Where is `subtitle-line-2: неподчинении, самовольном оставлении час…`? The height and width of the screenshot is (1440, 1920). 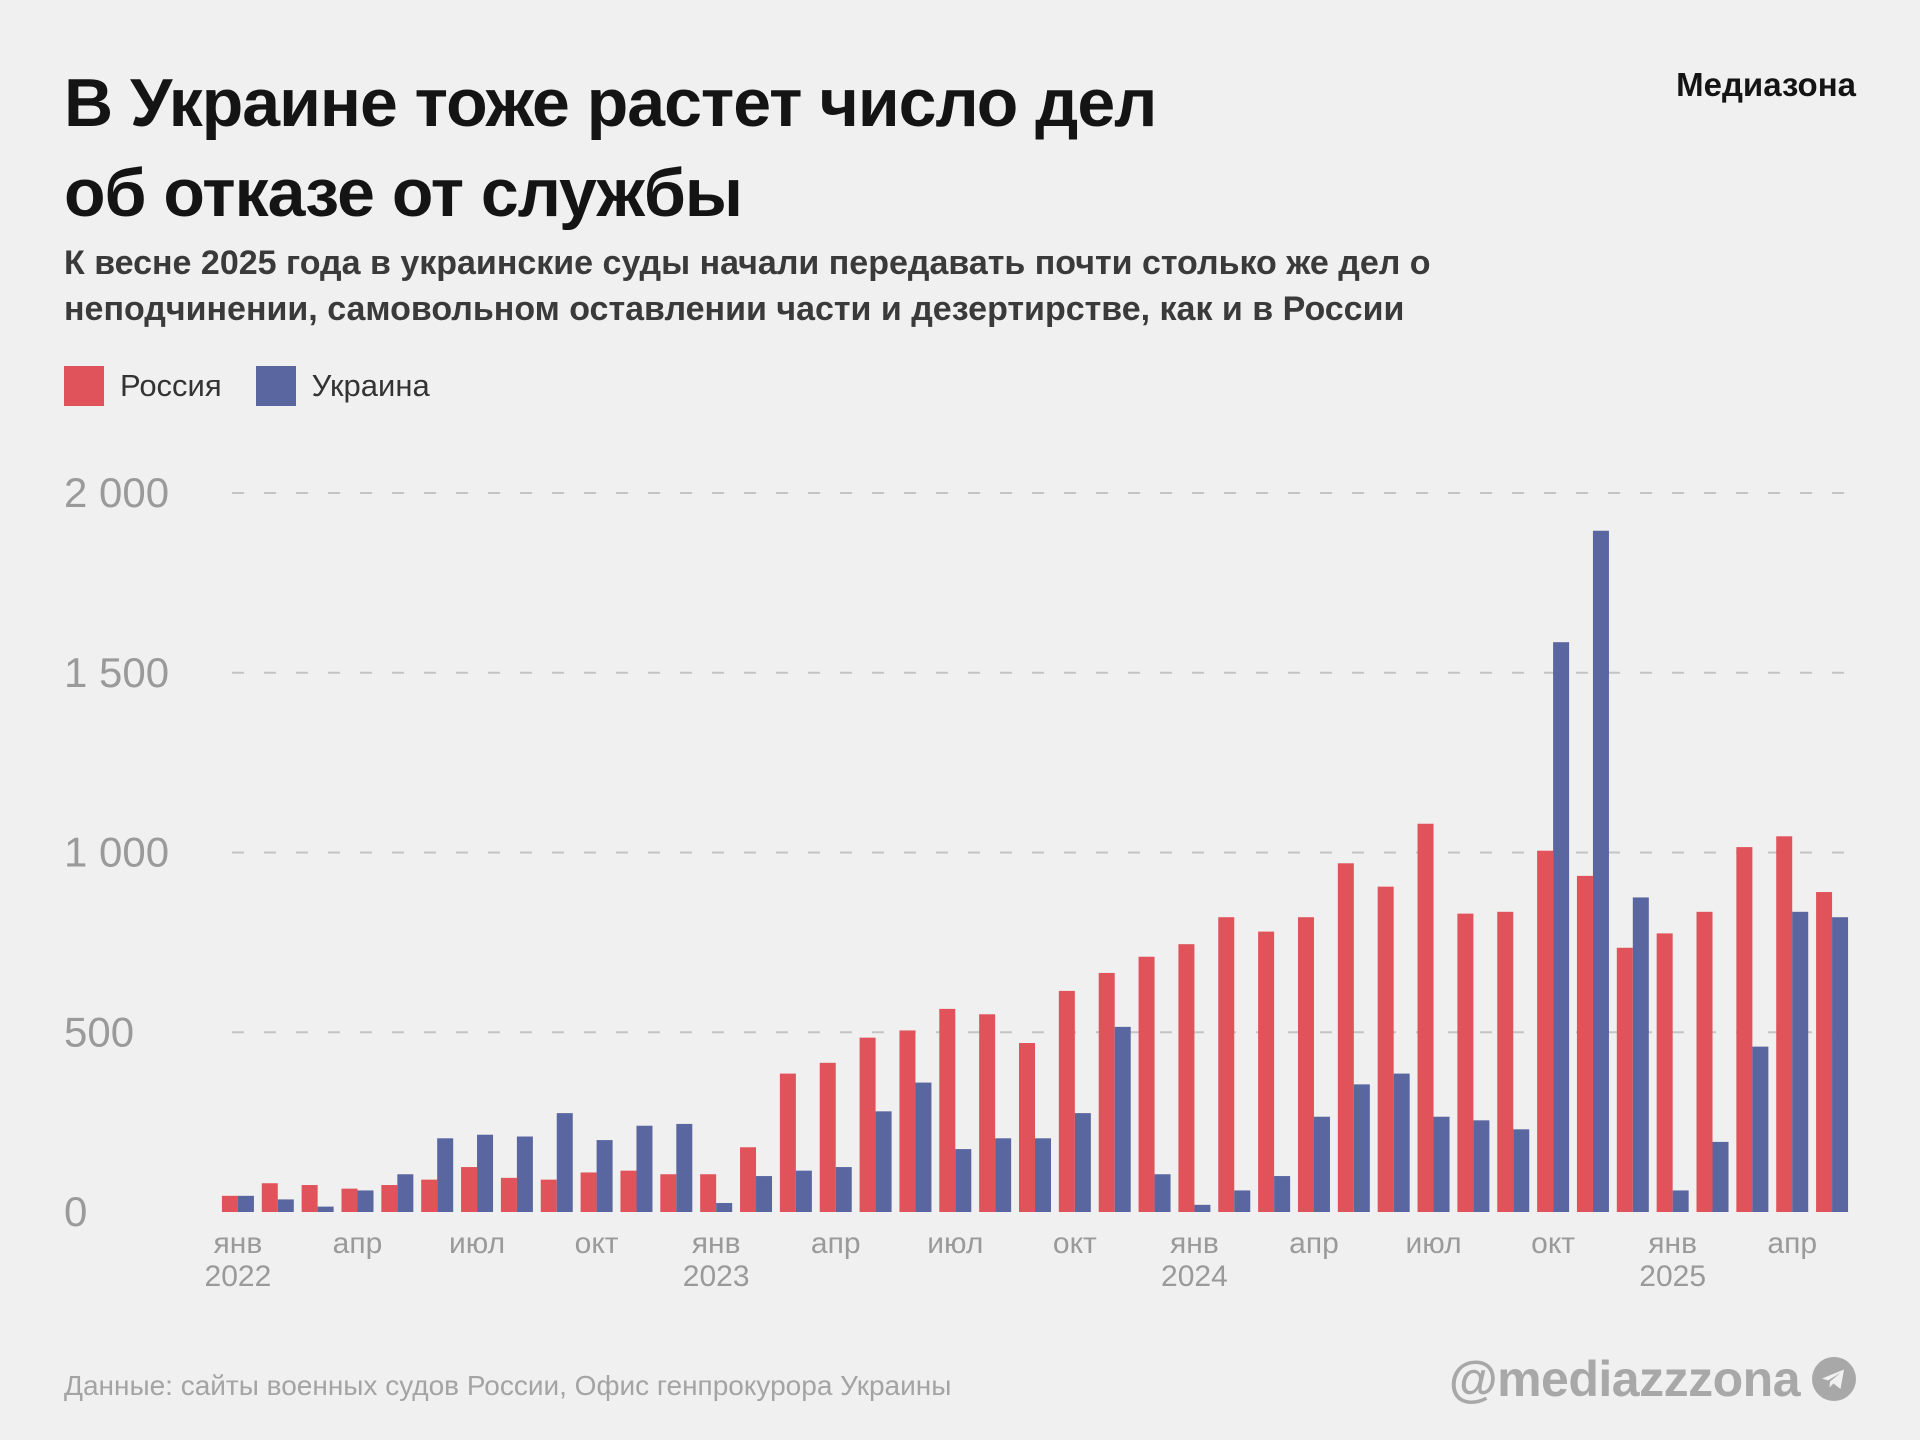
subtitle-line-2: неподчинении, самовольном оставлении час… is located at coordinates (734, 309).